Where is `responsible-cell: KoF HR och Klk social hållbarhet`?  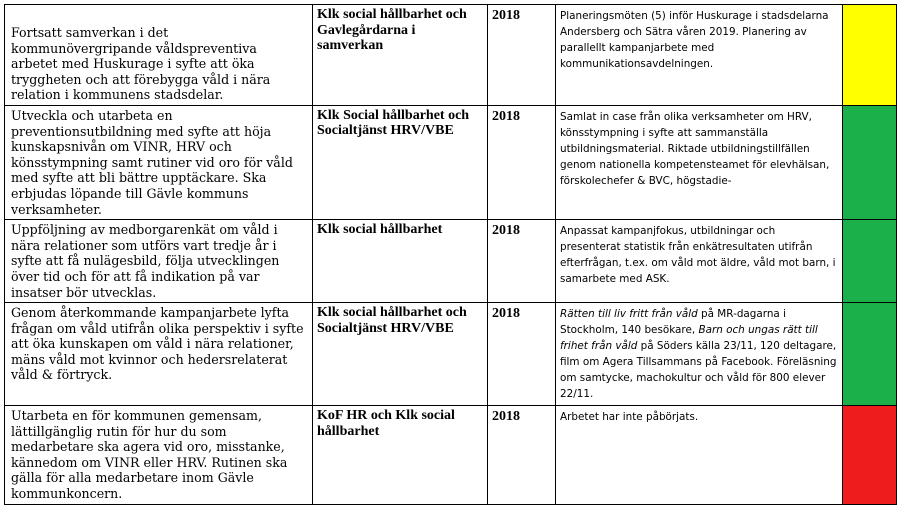 responsible-cell: KoF HR och Klk social hållbarhet is located at coordinates (400, 455).